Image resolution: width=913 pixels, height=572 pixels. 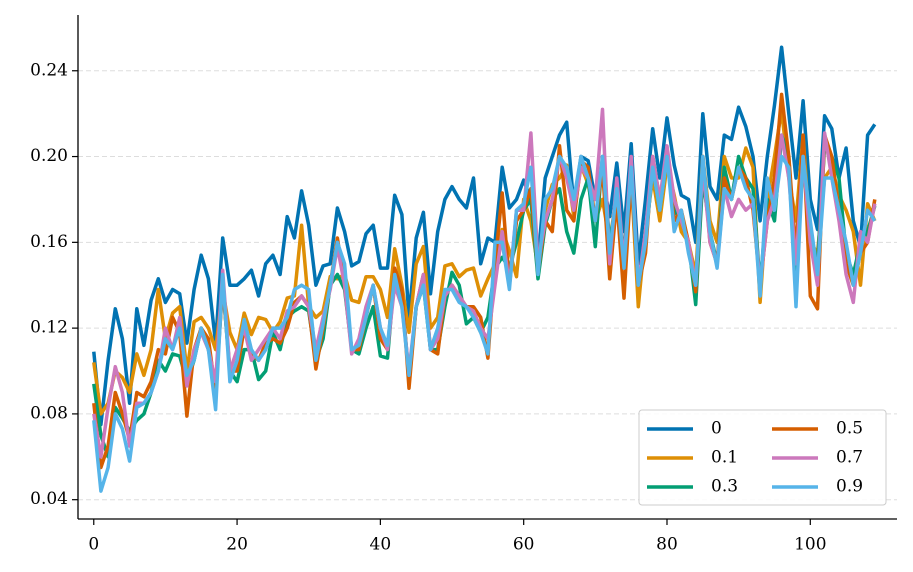 What do you see at coordinates (381, 545) in the screenshot?
I see `x-tick-label: 40` at bounding box center [381, 545].